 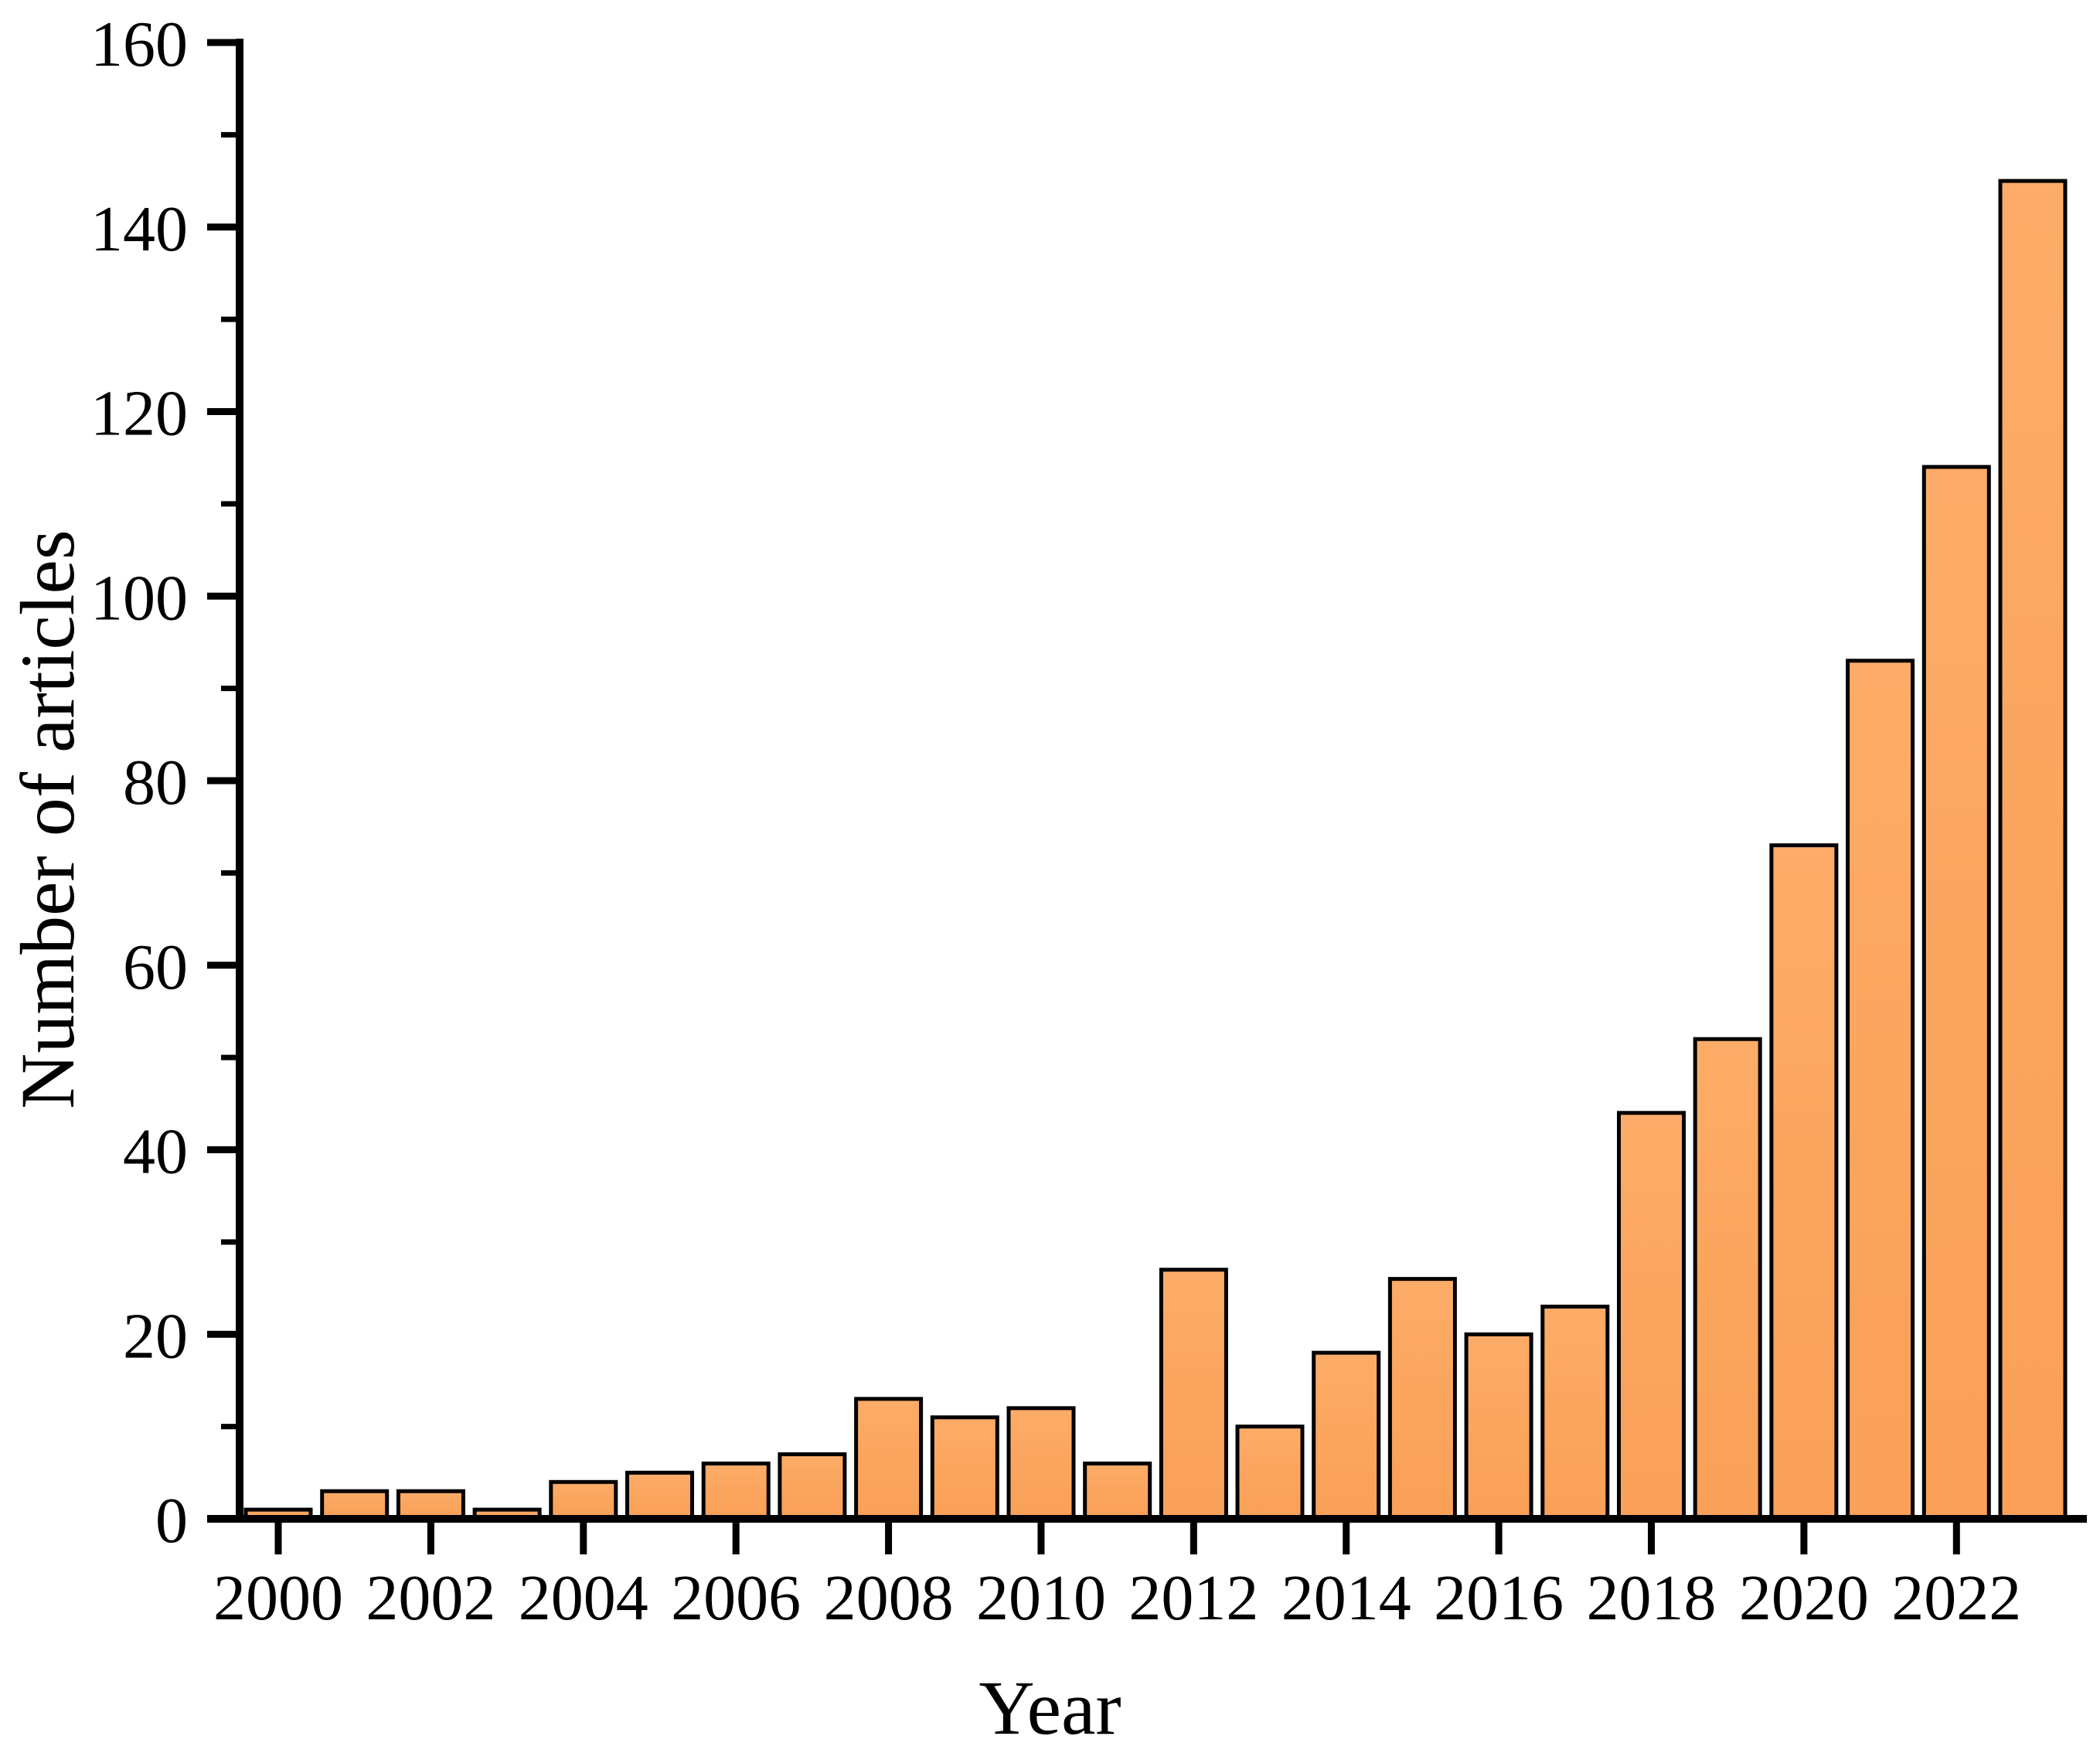 What do you see at coordinates (1499, 1598) in the screenshot?
I see `x-tick-label-2016: 2016` at bounding box center [1499, 1598].